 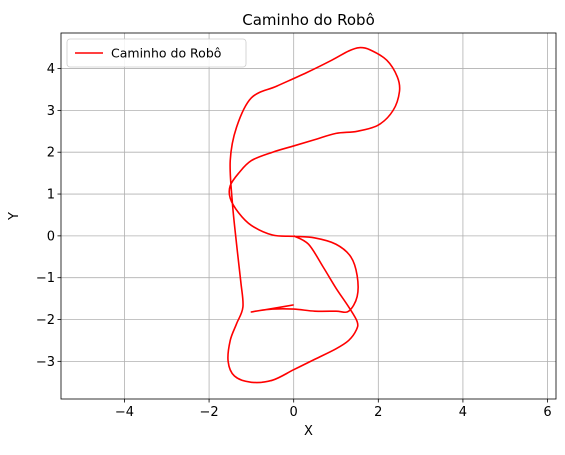 What do you see at coordinates (547, 412) in the screenshot?
I see `x-tick-label: 6` at bounding box center [547, 412].